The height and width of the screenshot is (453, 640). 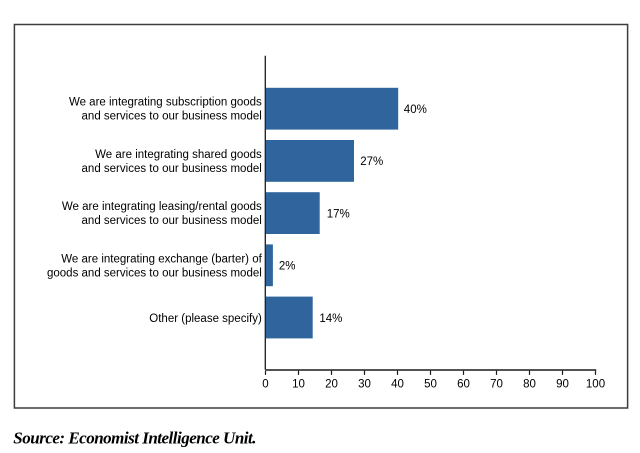 I want to click on svg-text: 30, so click(x=364, y=384).